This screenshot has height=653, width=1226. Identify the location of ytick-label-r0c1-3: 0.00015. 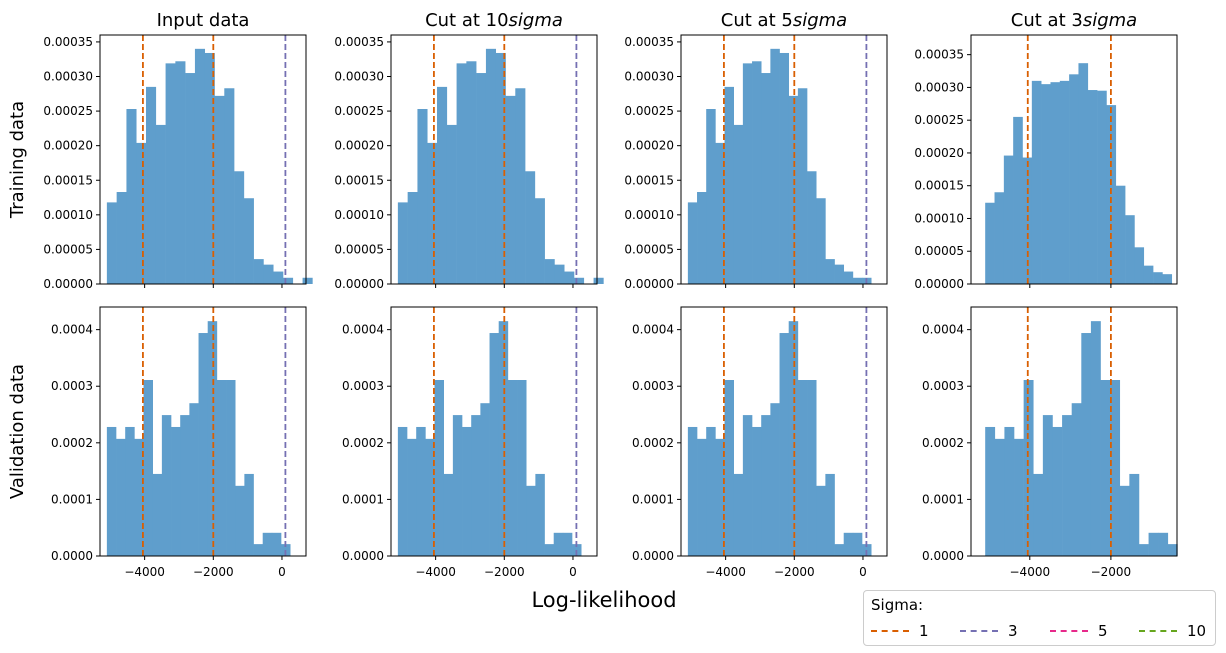
(359, 180).